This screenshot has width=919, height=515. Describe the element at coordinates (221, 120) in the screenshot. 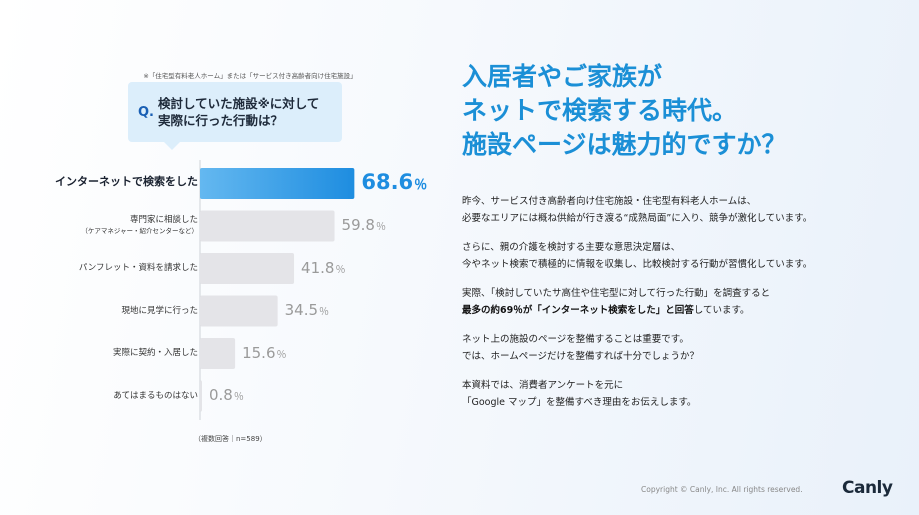

I see `question-line-2: 実際に行った行動は？` at that location.